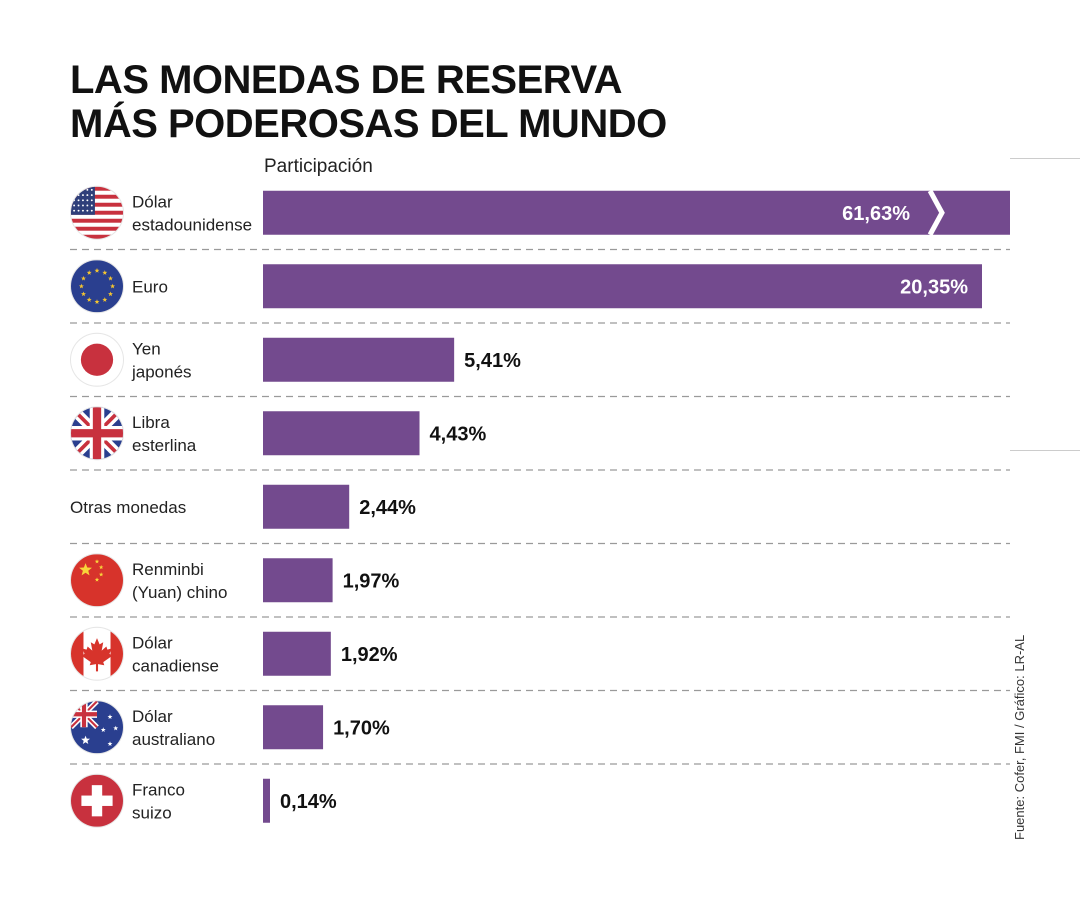  What do you see at coordinates (876, 214) in the screenshot?
I see `value-label: 61,63%` at bounding box center [876, 214].